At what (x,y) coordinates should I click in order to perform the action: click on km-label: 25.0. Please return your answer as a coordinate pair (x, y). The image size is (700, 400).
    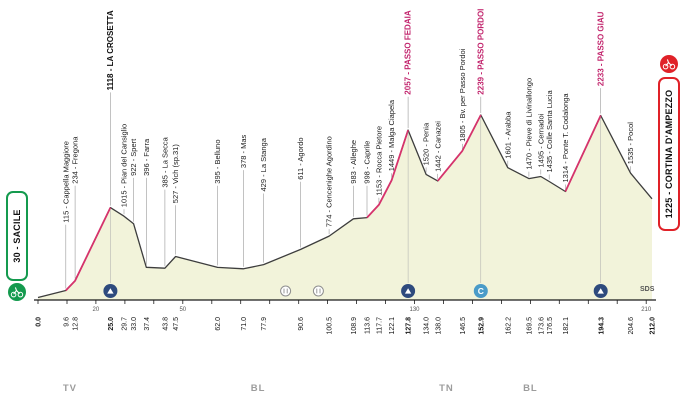
    Looking at the image, I should click on (111, 324).